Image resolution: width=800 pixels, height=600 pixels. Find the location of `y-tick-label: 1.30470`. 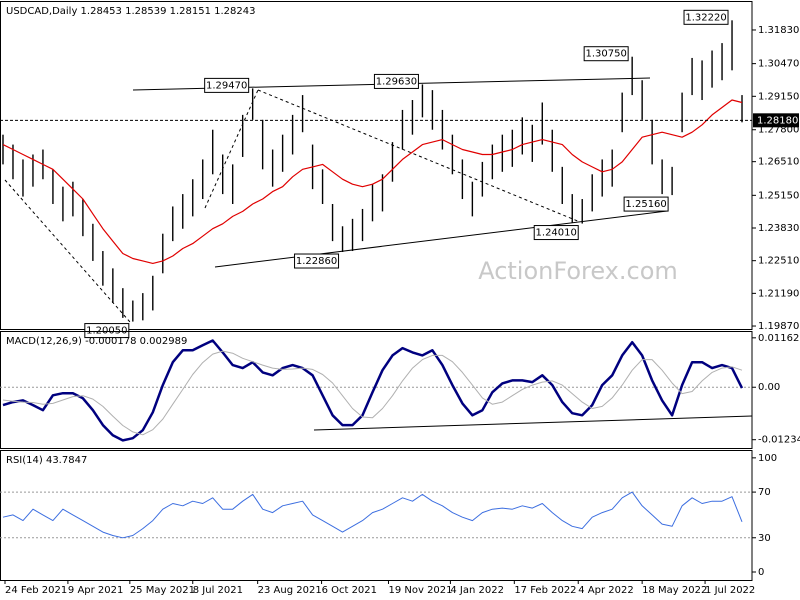

y-tick-label: 1.30470 is located at coordinates (778, 64).